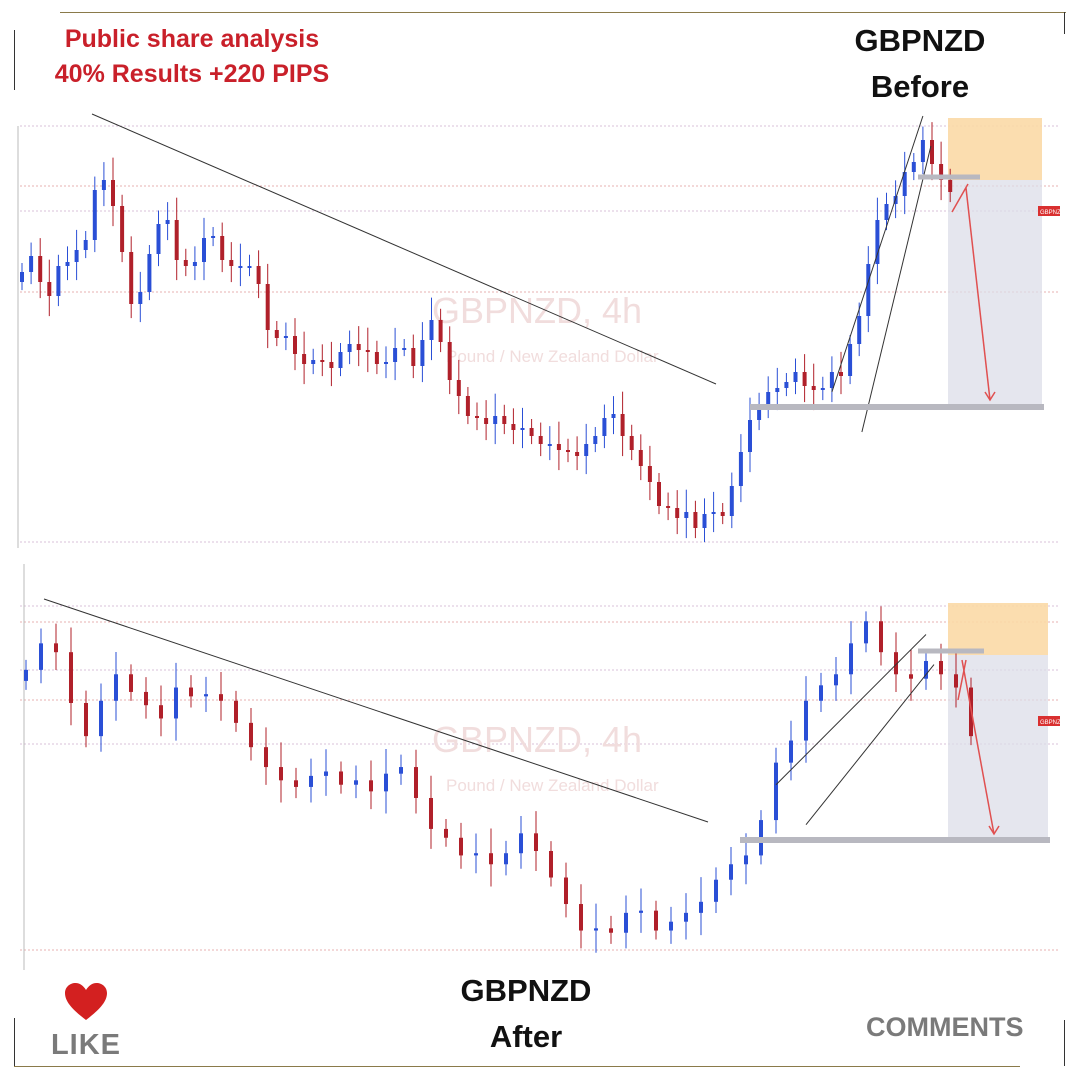 The width and height of the screenshot is (1080, 1080). What do you see at coordinates (978, 747) in the screenshot?
I see `target-arrow-line` at bounding box center [978, 747].